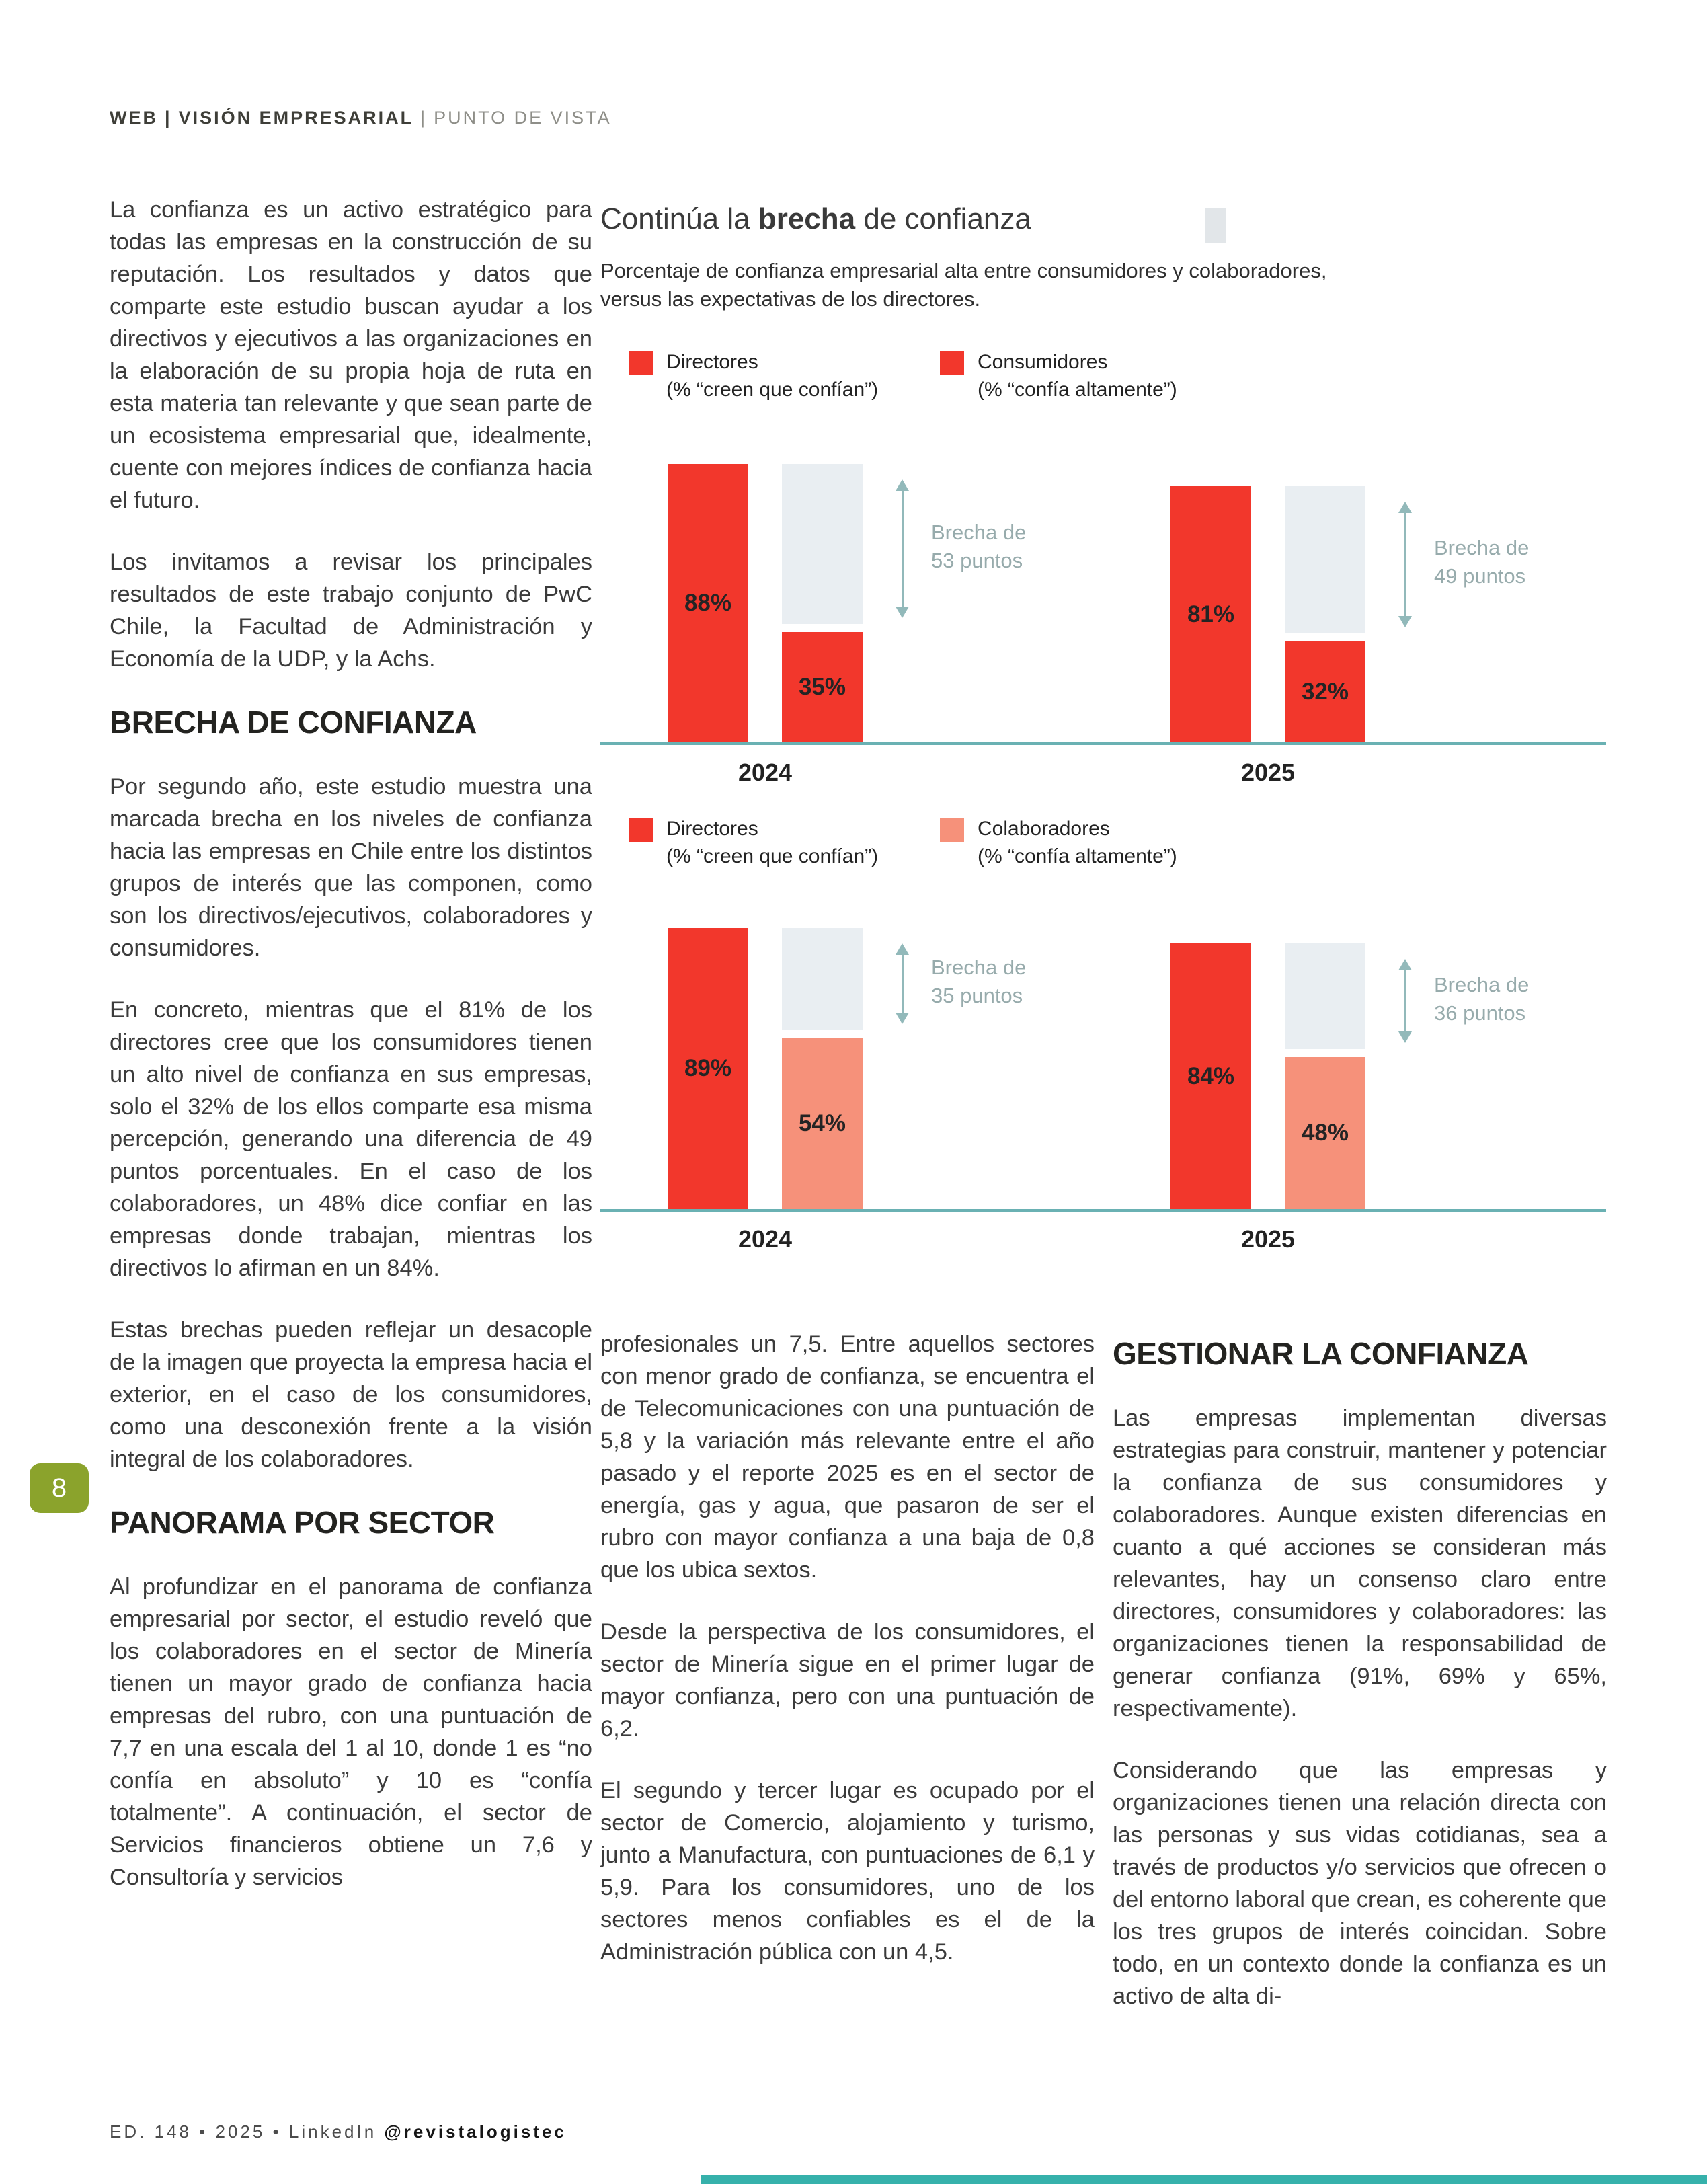 This screenshot has width=1707, height=2184. I want to click on bar-value-label: 81%, so click(1211, 613).